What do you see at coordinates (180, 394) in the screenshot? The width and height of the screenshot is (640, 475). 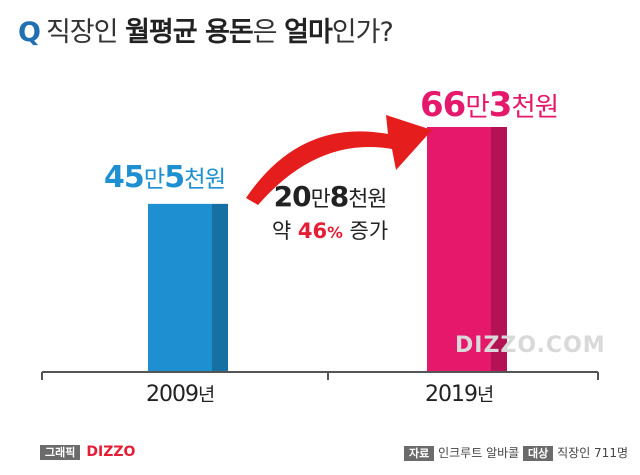 I see `x-tick-label-2009: 2009년` at bounding box center [180, 394].